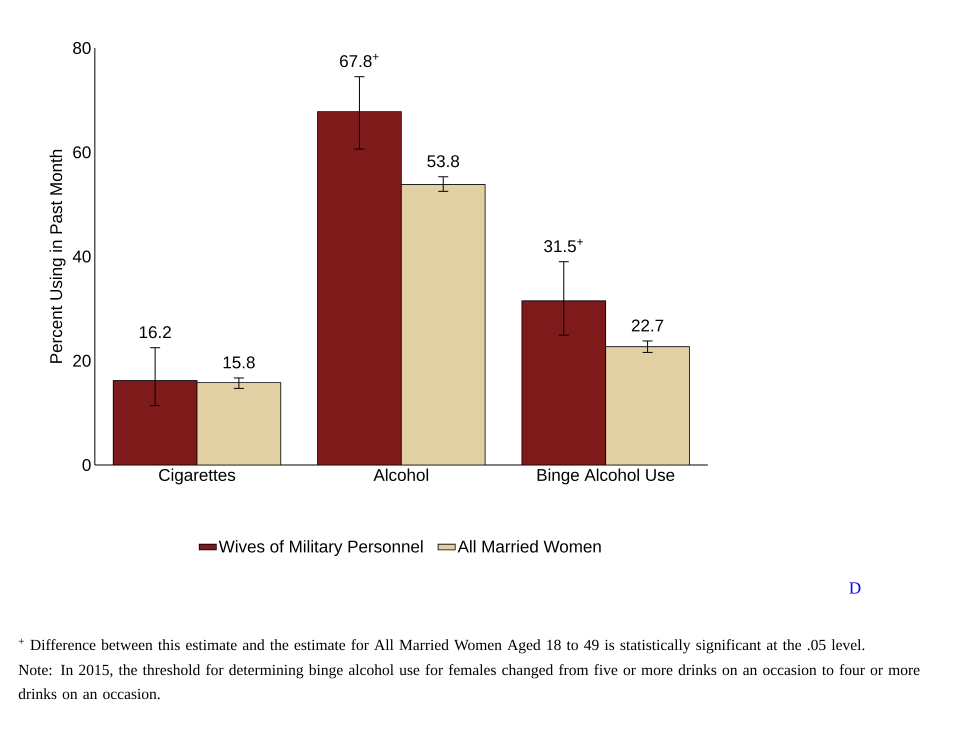 This screenshot has height=729, width=961. What do you see at coordinates (469, 682) in the screenshot?
I see `text: Note: In 2015, the threshold for determining binge alcohol use for females changed from five or more drinks on an occasion to four or more drinks on an occasion.` at bounding box center [469, 682].